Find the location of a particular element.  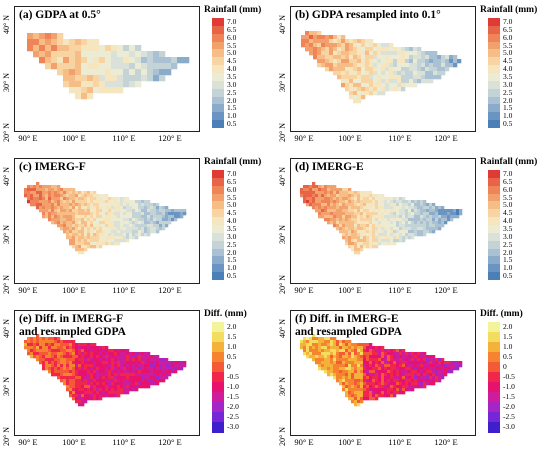

map-frame: (a) GDPA at 0.5° is located at coordinates (107, 69).